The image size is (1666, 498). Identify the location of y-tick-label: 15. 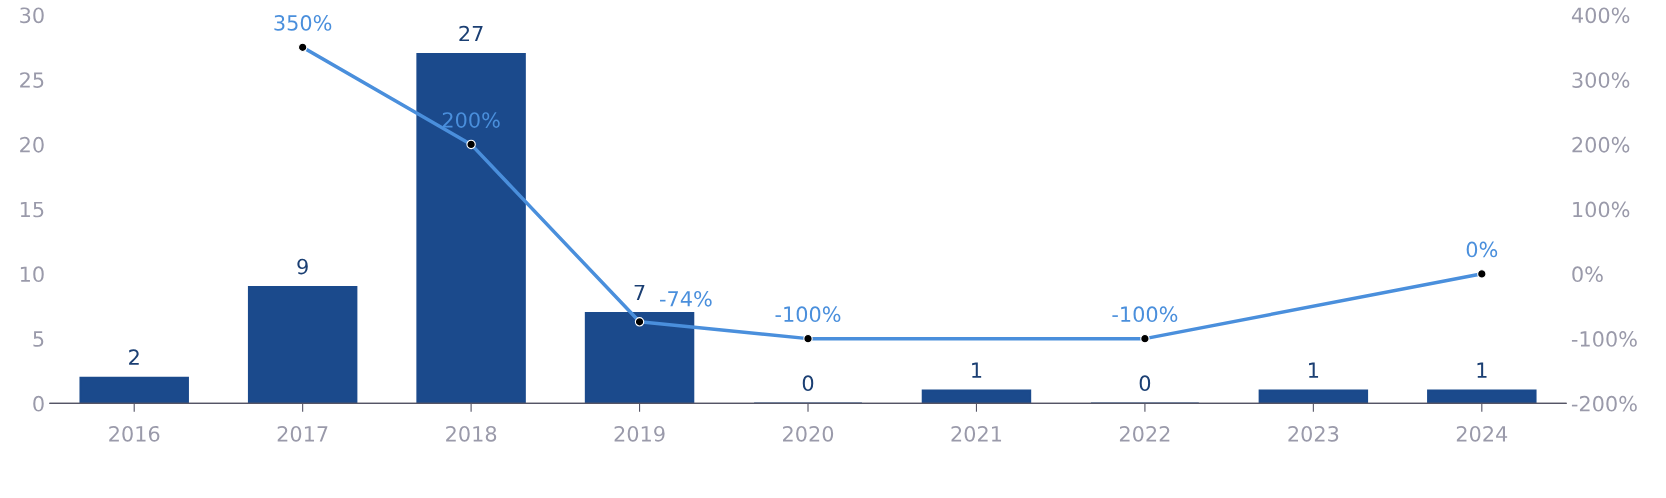
(32, 209).